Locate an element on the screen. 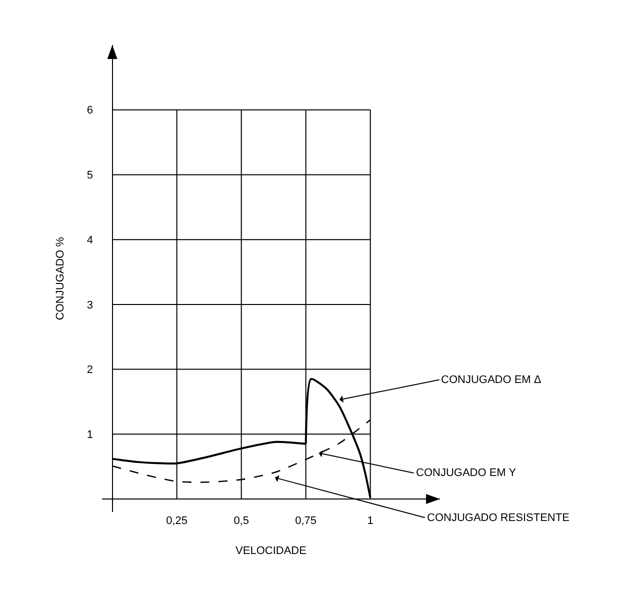 This screenshot has width=641, height=591. x-tick-label: 0,75 is located at coordinates (306, 521).